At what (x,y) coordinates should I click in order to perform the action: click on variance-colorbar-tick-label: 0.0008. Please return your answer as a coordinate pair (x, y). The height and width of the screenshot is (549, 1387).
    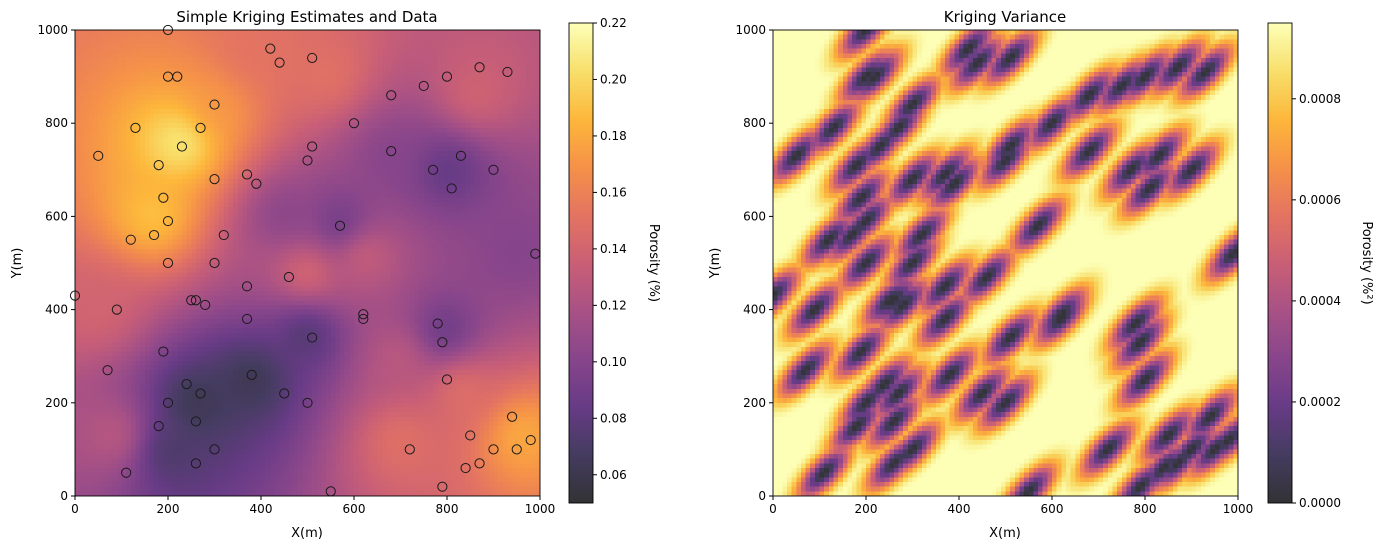
    Looking at the image, I should click on (1320, 99).